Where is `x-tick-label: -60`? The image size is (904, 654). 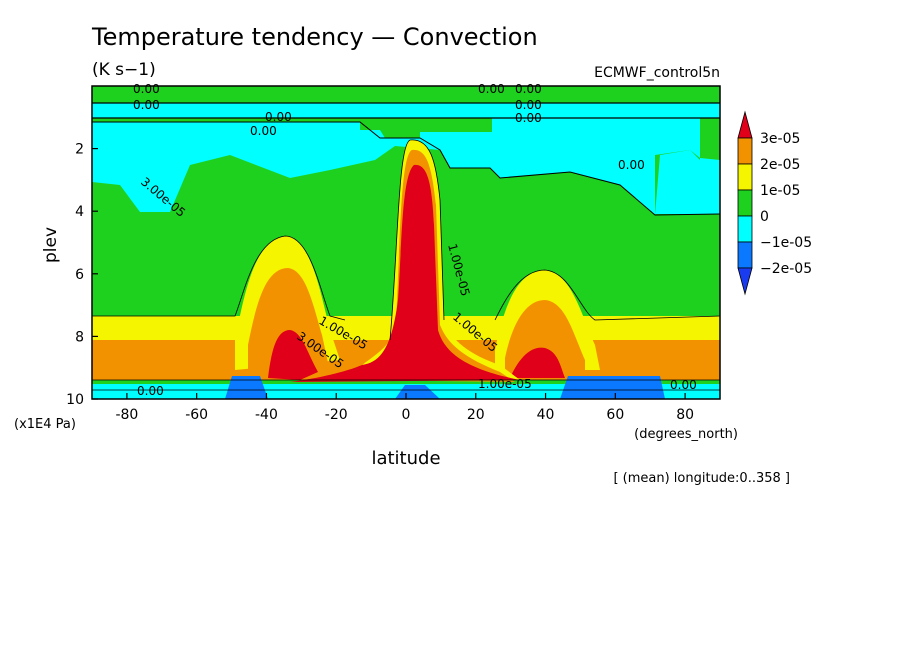
x-tick-label: -60 is located at coordinates (196, 415).